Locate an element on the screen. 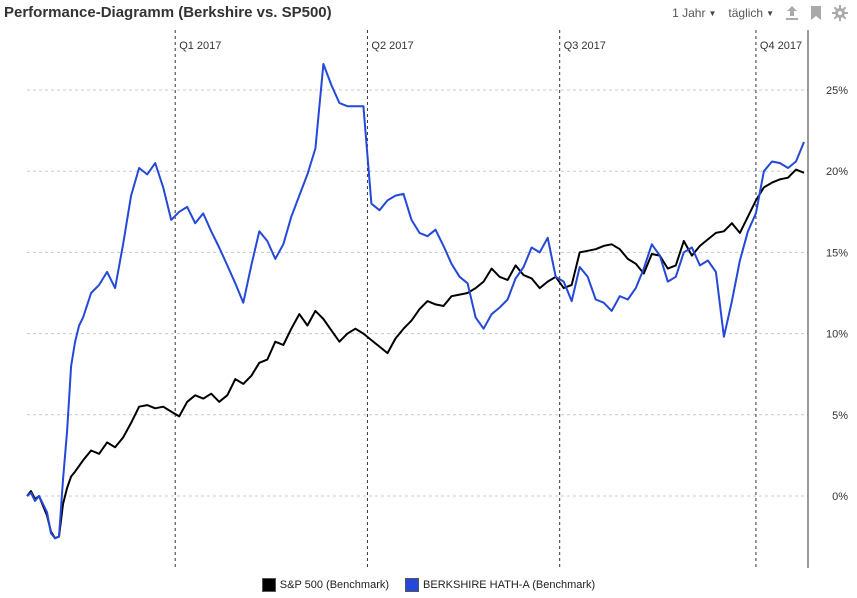 This screenshot has height=598, width=857. legend-label: BERKSHIRE HATH-A (Benchmark) is located at coordinates (509, 585).